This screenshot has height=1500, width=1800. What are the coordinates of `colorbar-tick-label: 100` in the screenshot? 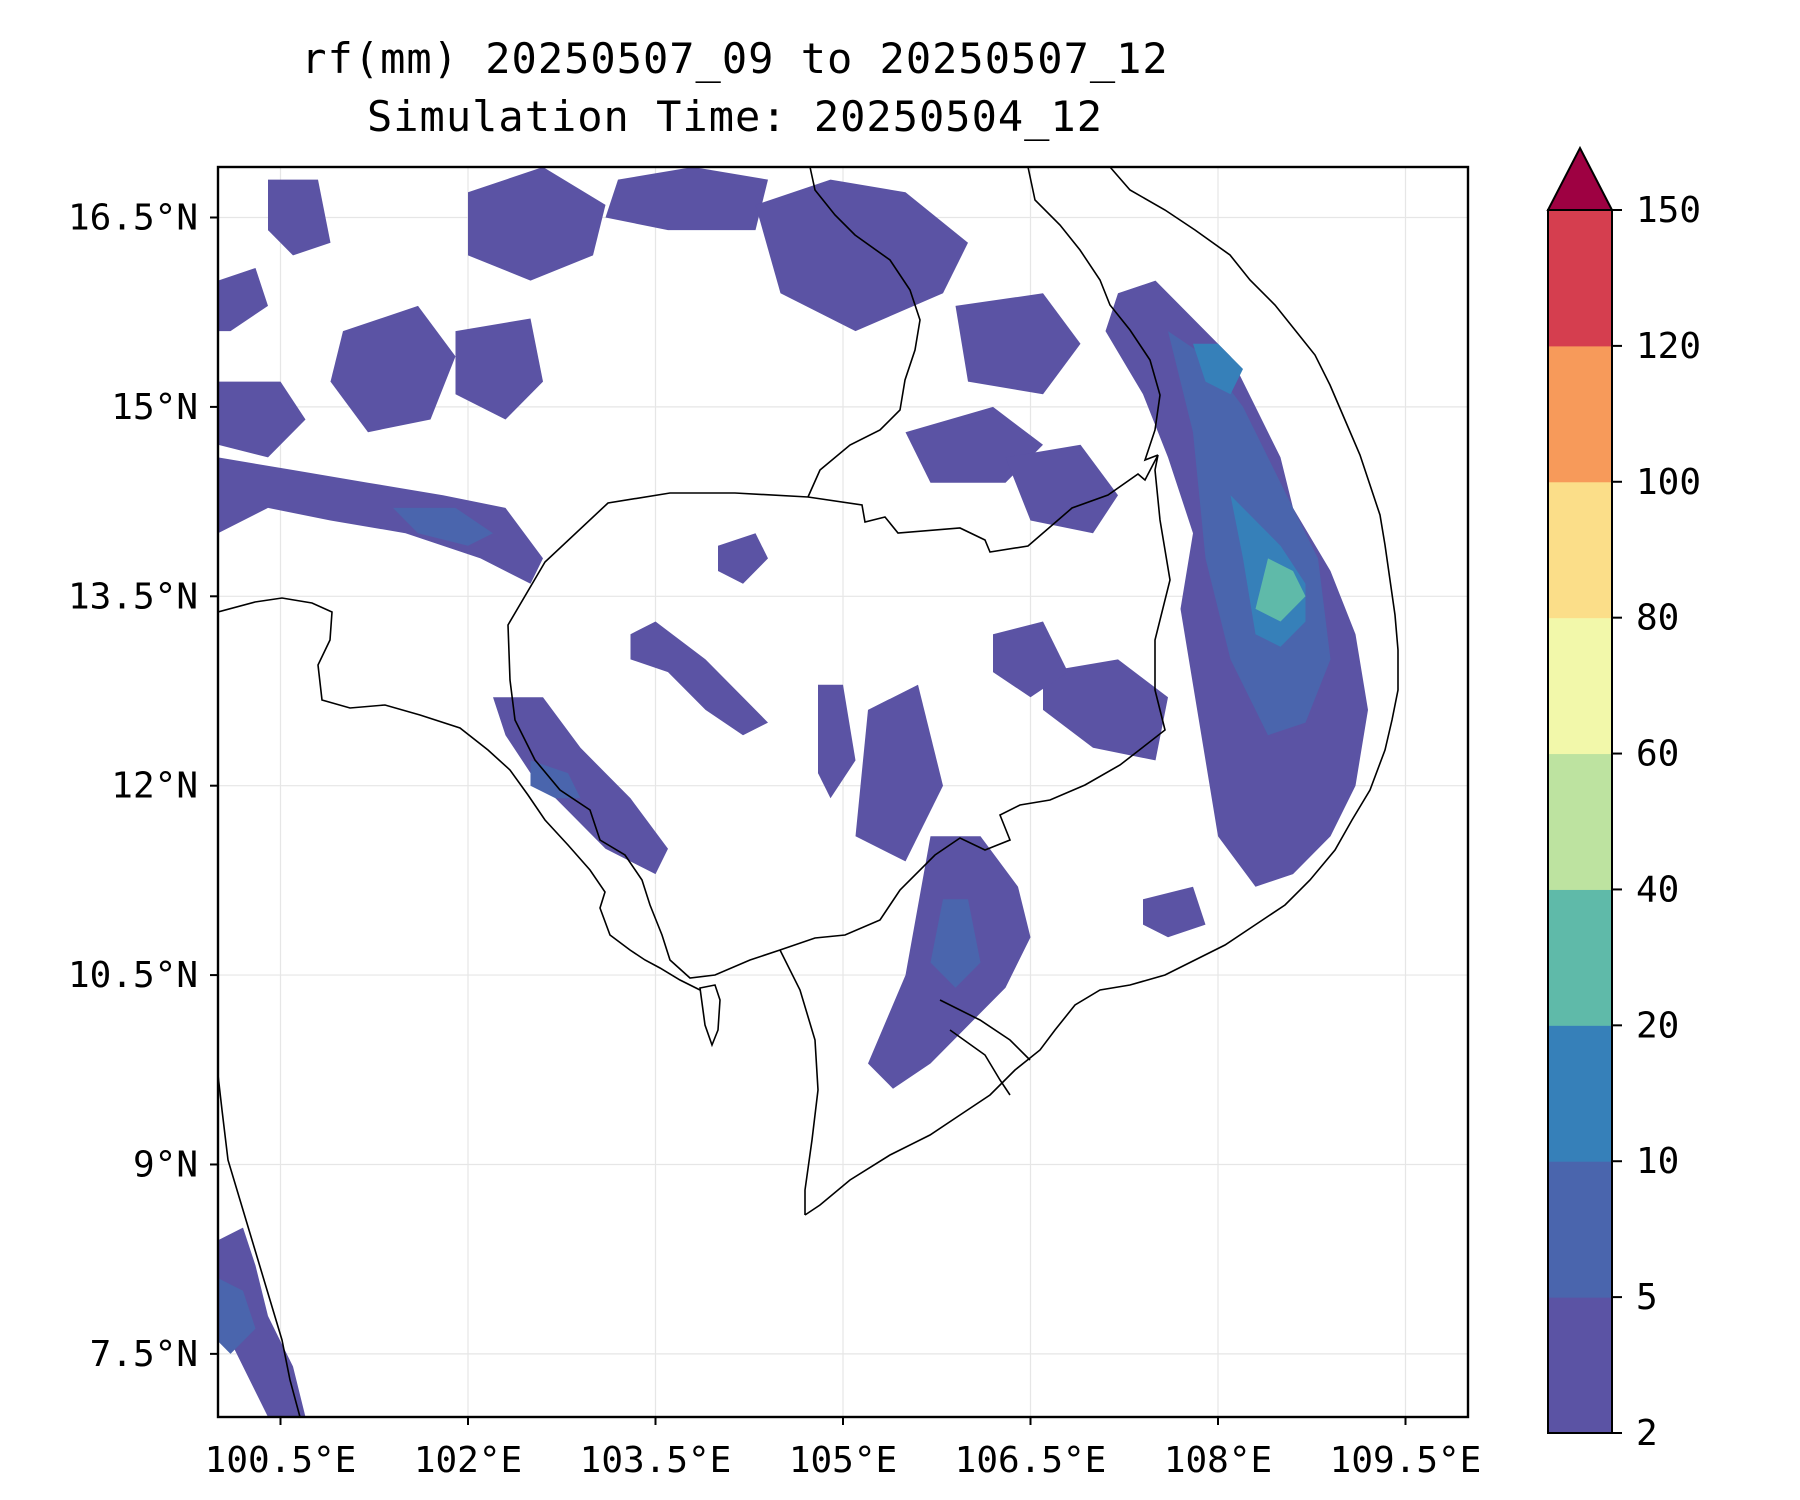 It's located at (1668, 482).